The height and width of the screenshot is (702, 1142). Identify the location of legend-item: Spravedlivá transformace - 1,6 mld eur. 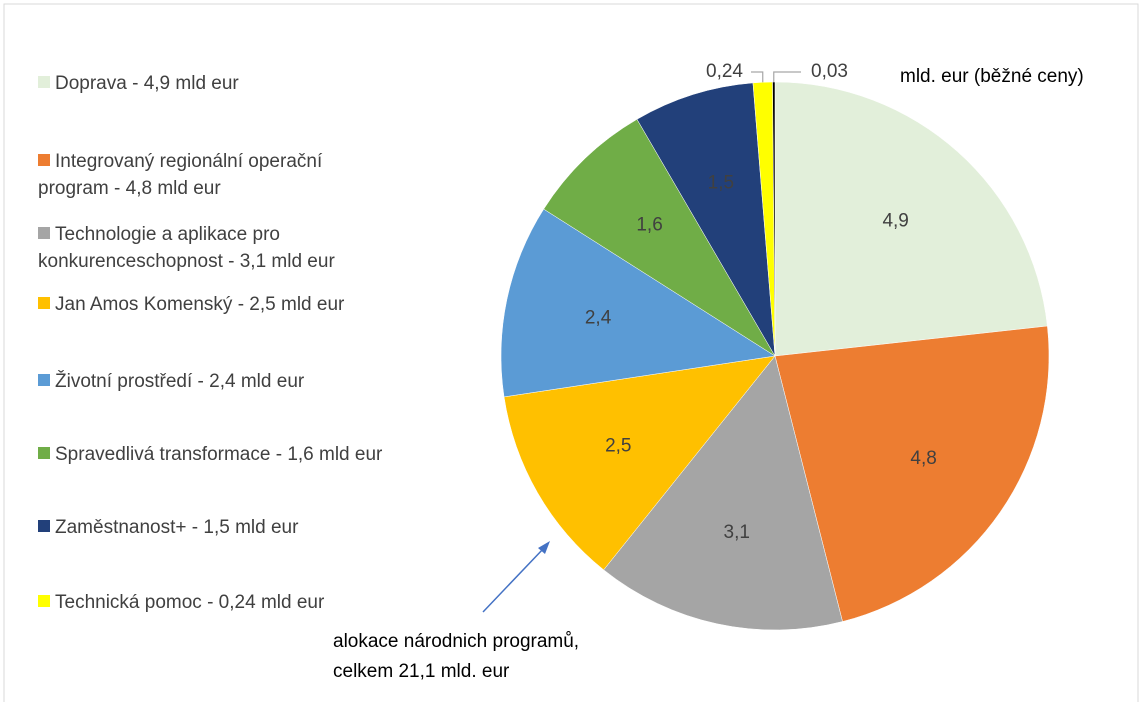
(218, 454).